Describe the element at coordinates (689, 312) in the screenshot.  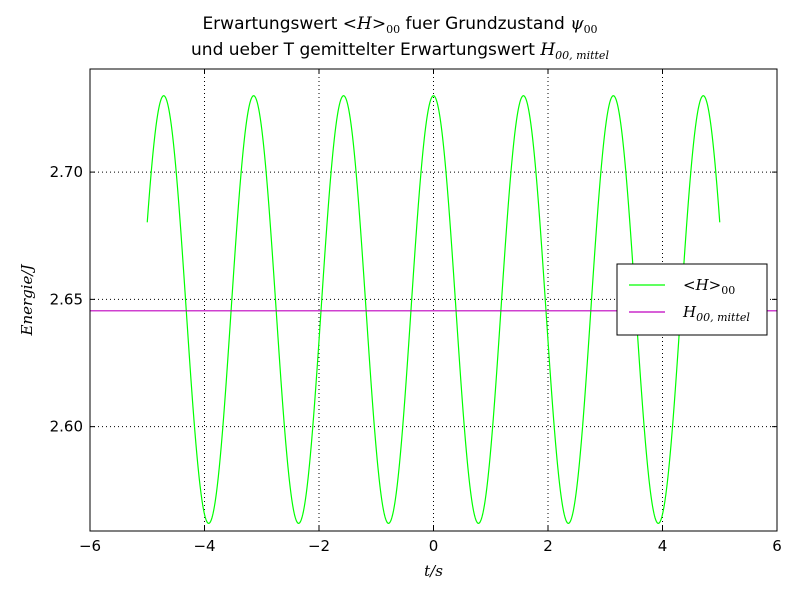
I see `legend-label-hmittel-main: H` at that location.